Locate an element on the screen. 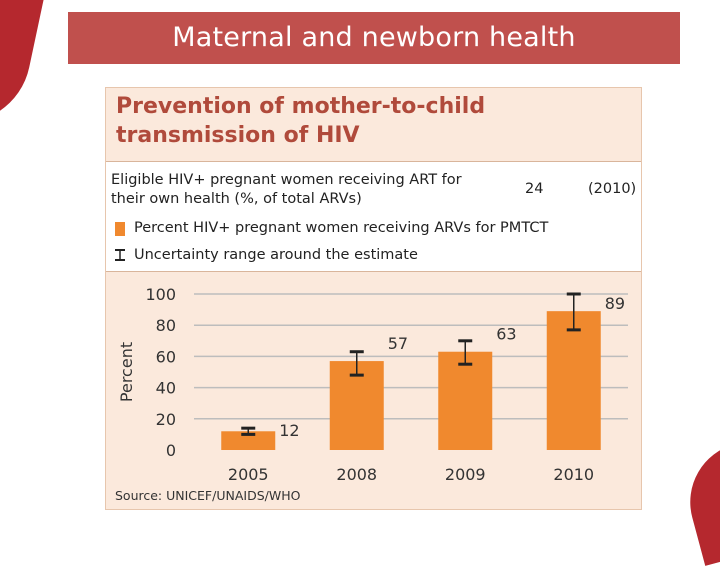  x-tick-label-2008: 2008 is located at coordinates (356, 474).